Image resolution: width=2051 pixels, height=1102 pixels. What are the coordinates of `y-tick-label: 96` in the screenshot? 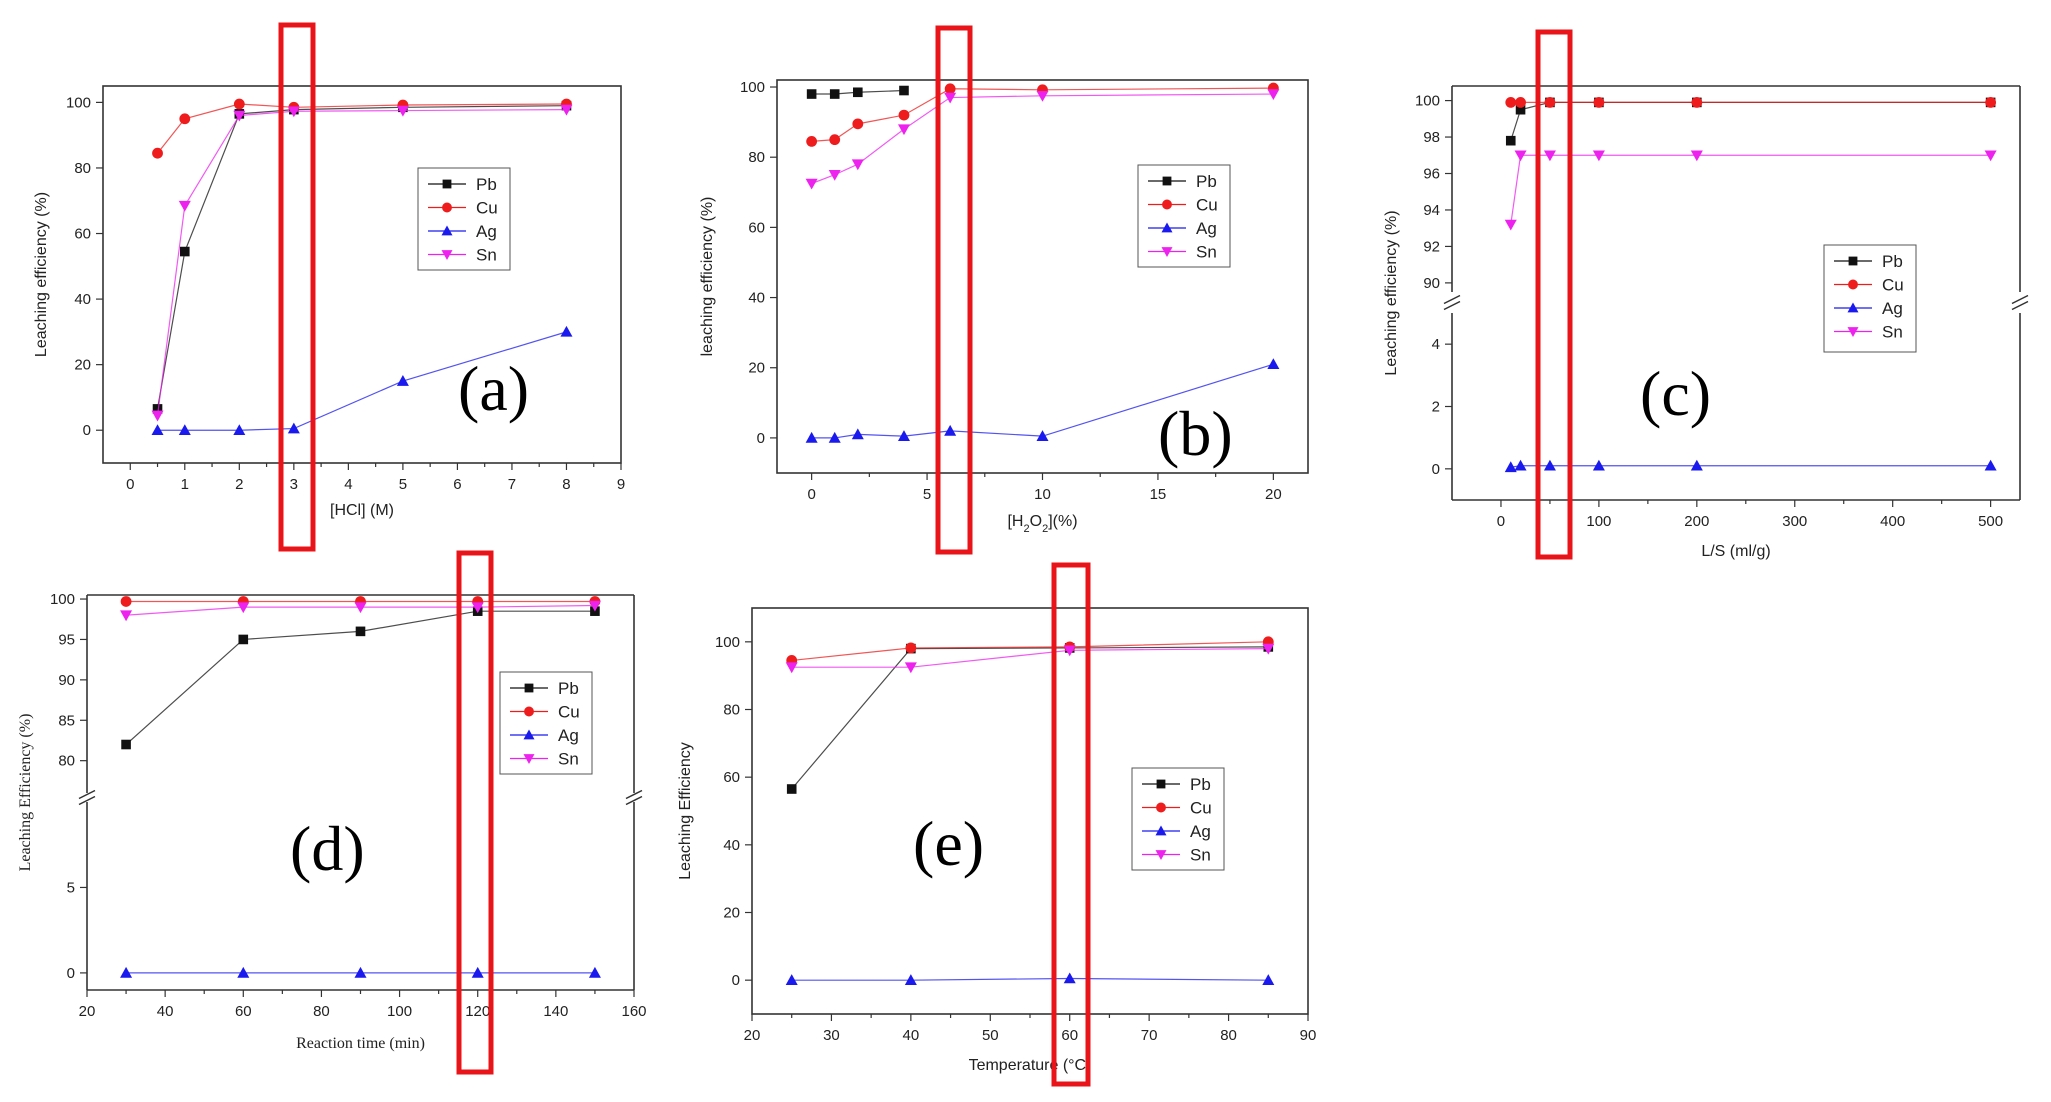 It's located at (1431, 174).